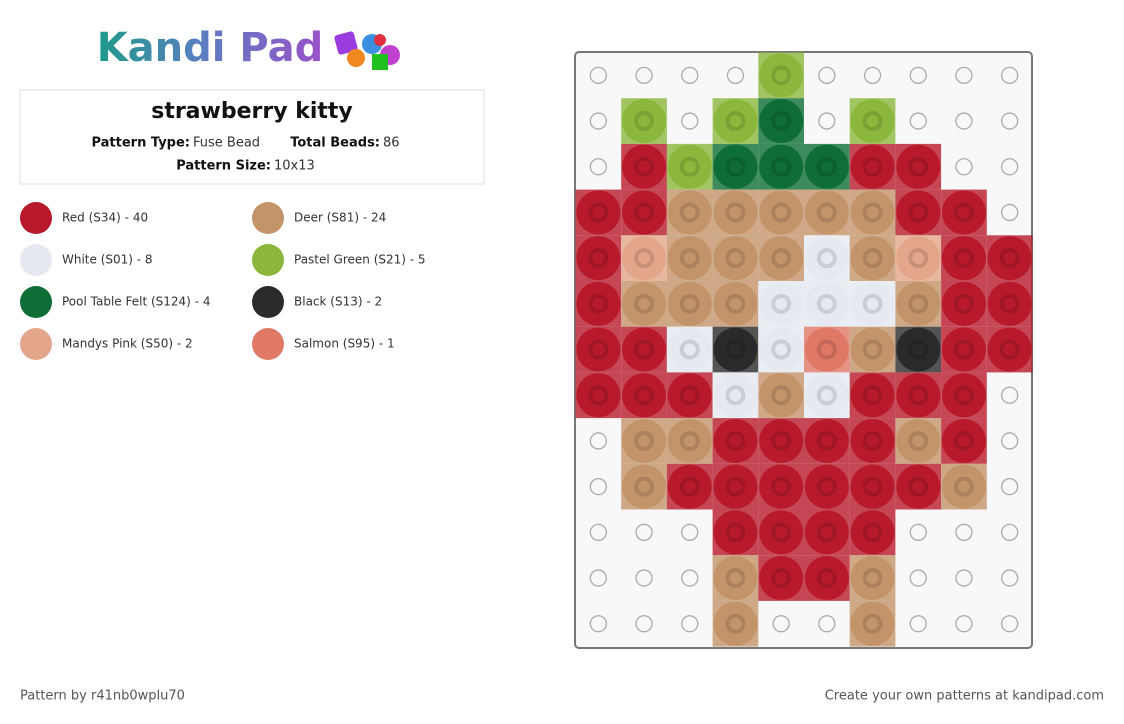 The width and height of the screenshot is (1124, 724). Describe the element at coordinates (338, 302) in the screenshot. I see `legend-label: Black (S13) - 2` at that location.